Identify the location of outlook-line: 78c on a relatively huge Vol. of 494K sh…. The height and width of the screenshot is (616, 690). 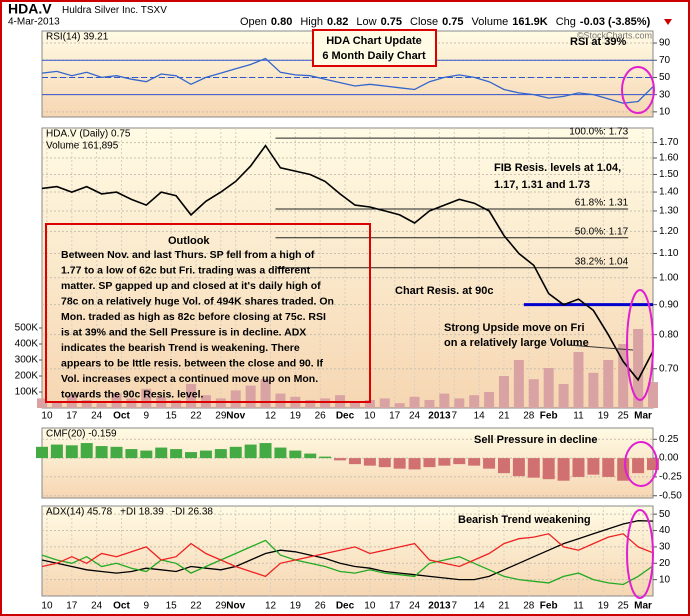
(197, 301).